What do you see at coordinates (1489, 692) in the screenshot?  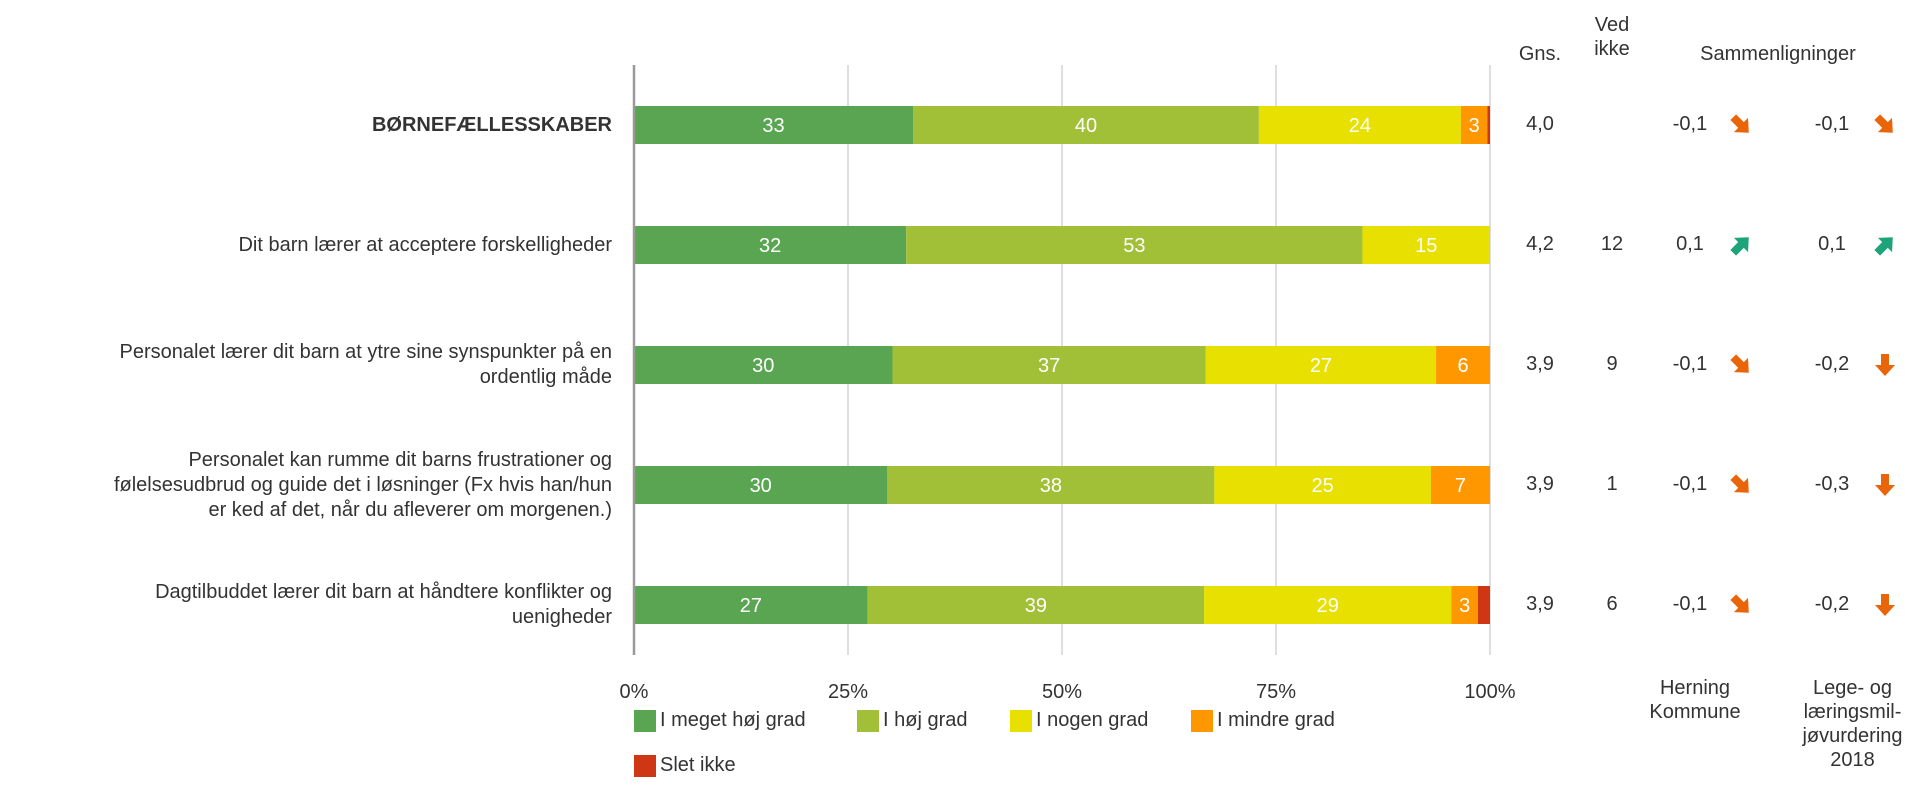 I see `x-tick-label: 100%` at bounding box center [1489, 692].